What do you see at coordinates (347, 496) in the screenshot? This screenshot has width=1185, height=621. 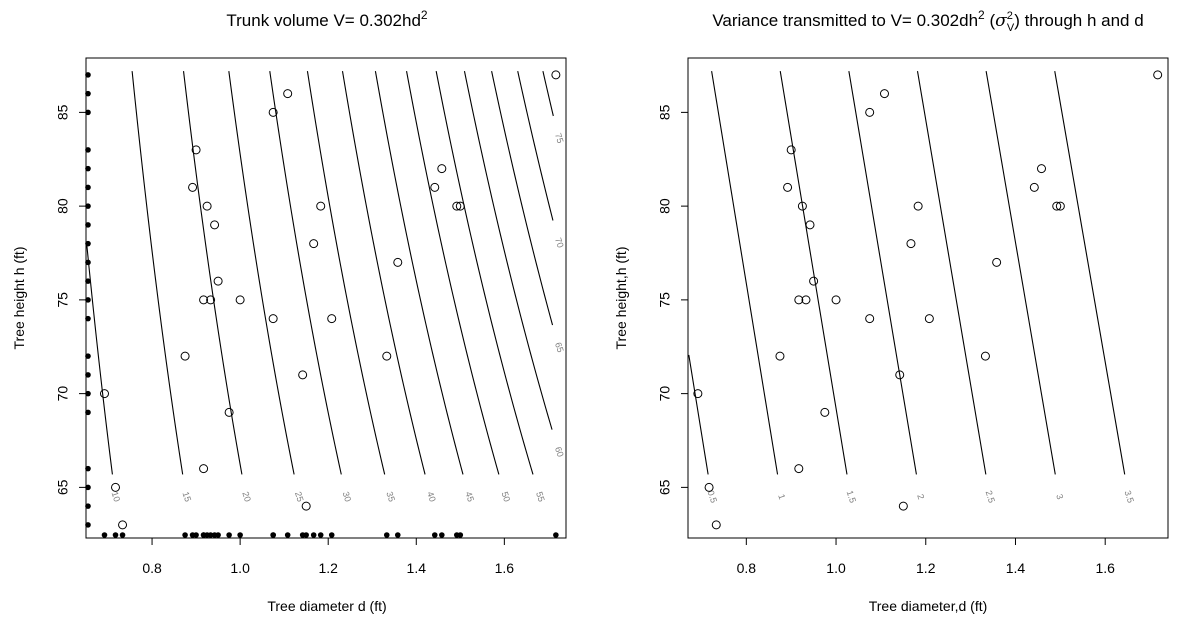 I see `left-contour-label: 30` at bounding box center [347, 496].